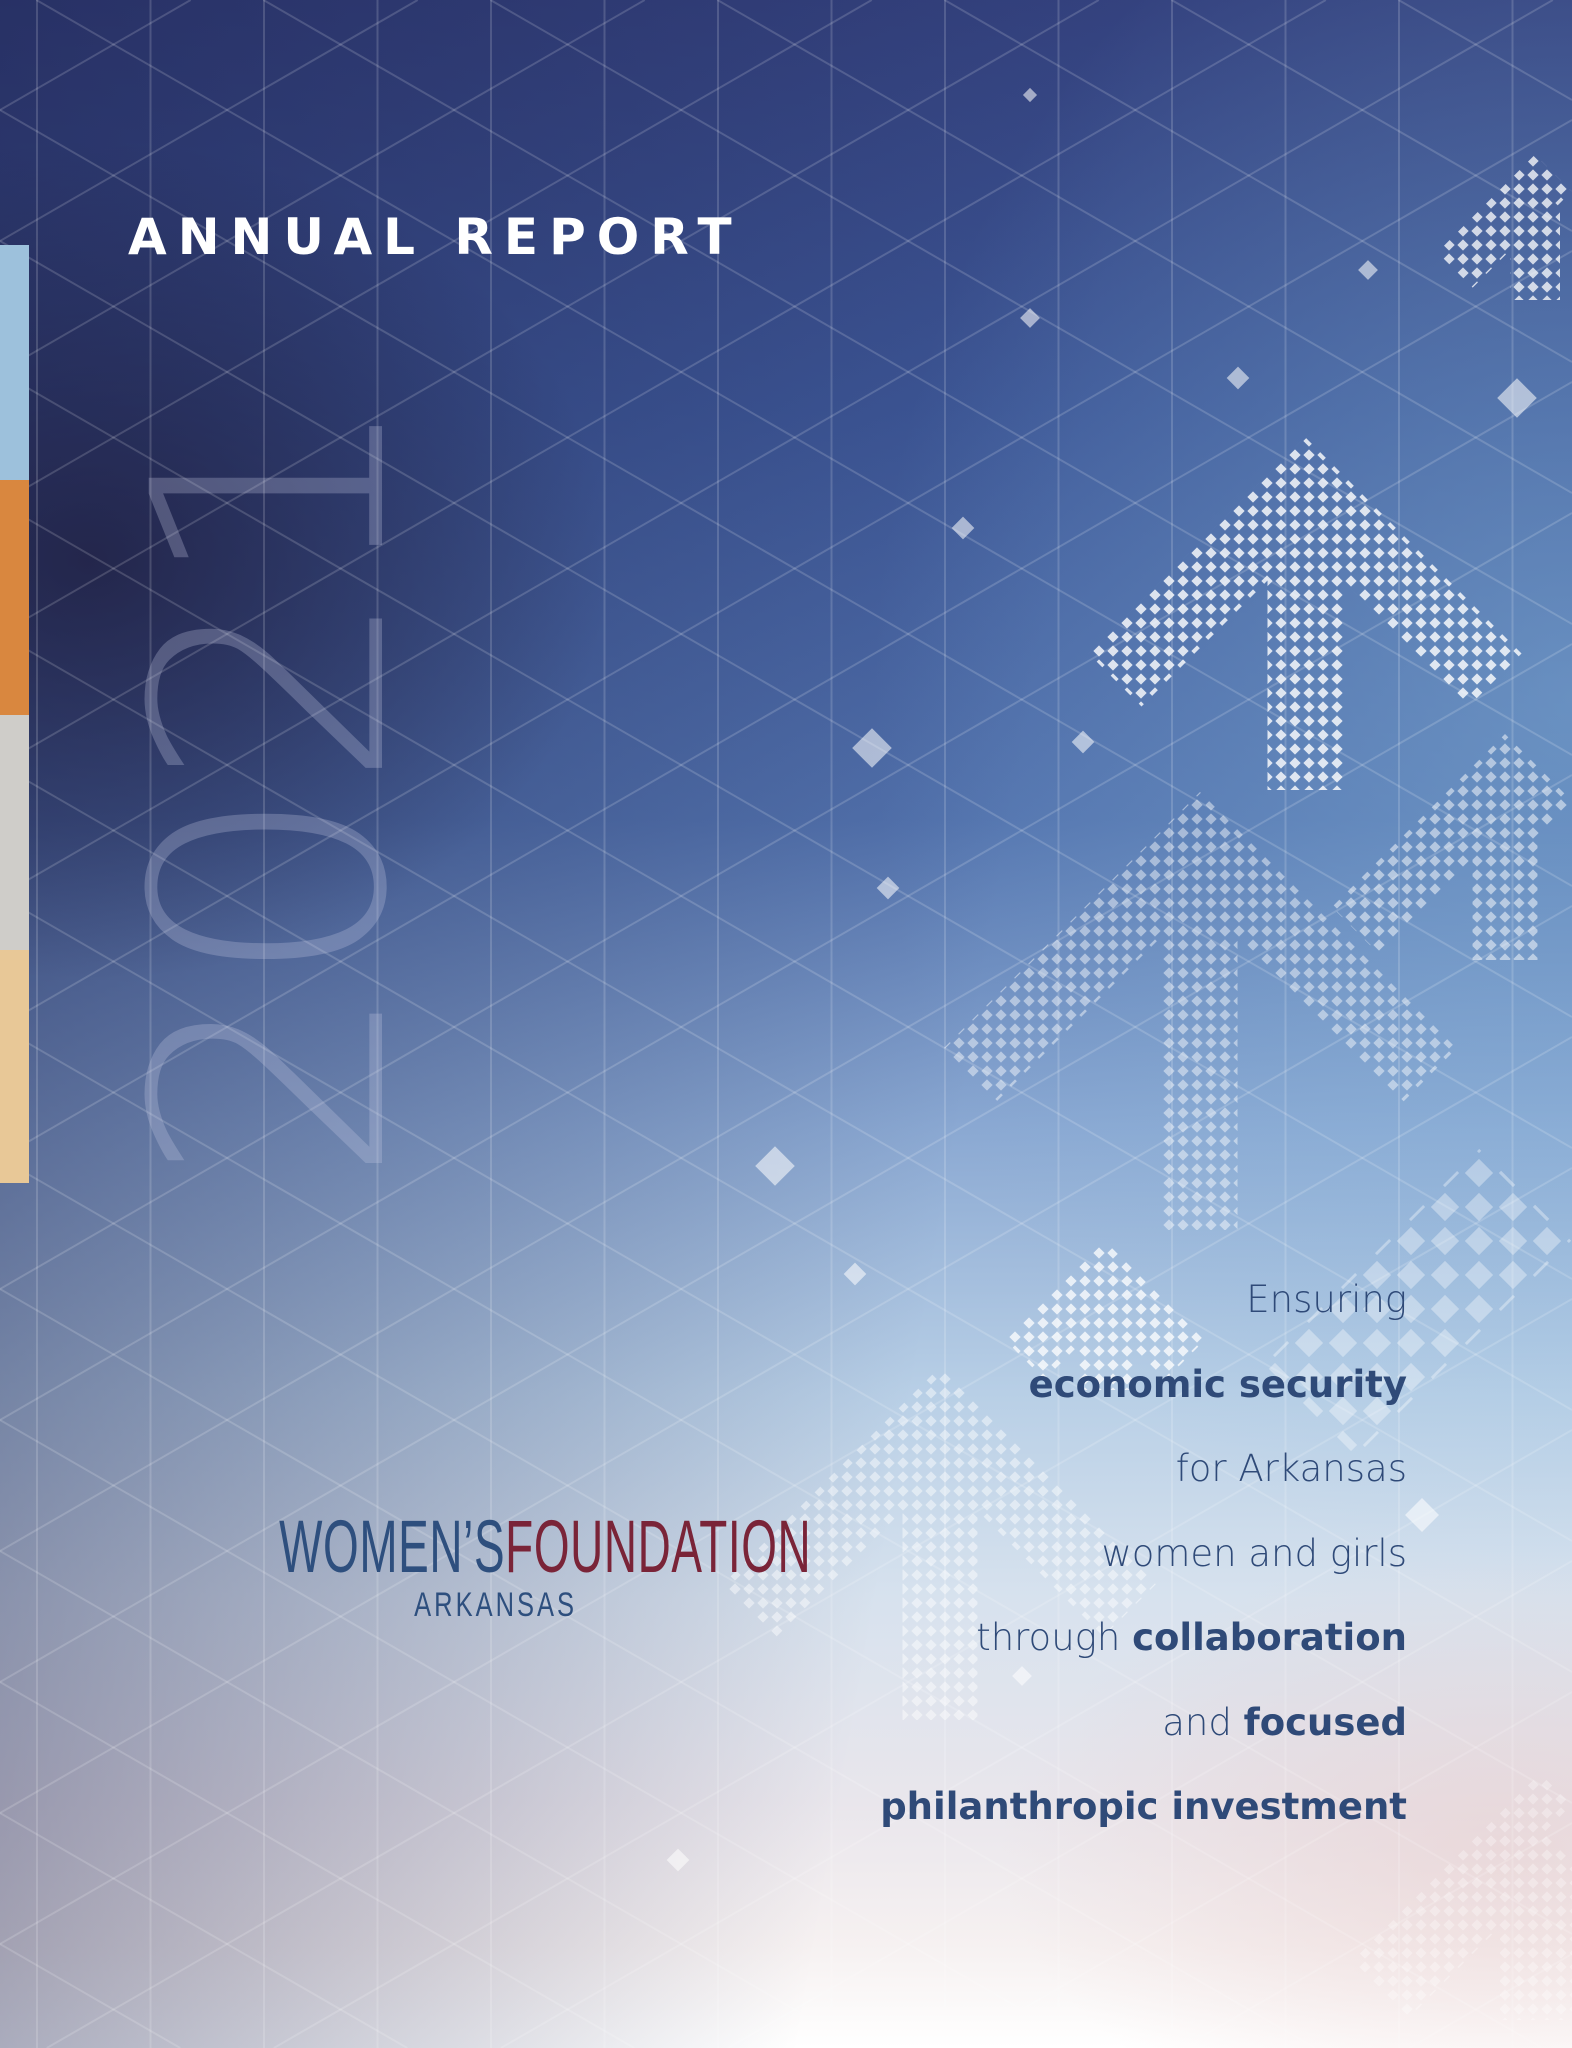 Image resolution: width=1572 pixels, height=2048 pixels. I want to click on report-title: ANNUAL REPORT, so click(435, 237).